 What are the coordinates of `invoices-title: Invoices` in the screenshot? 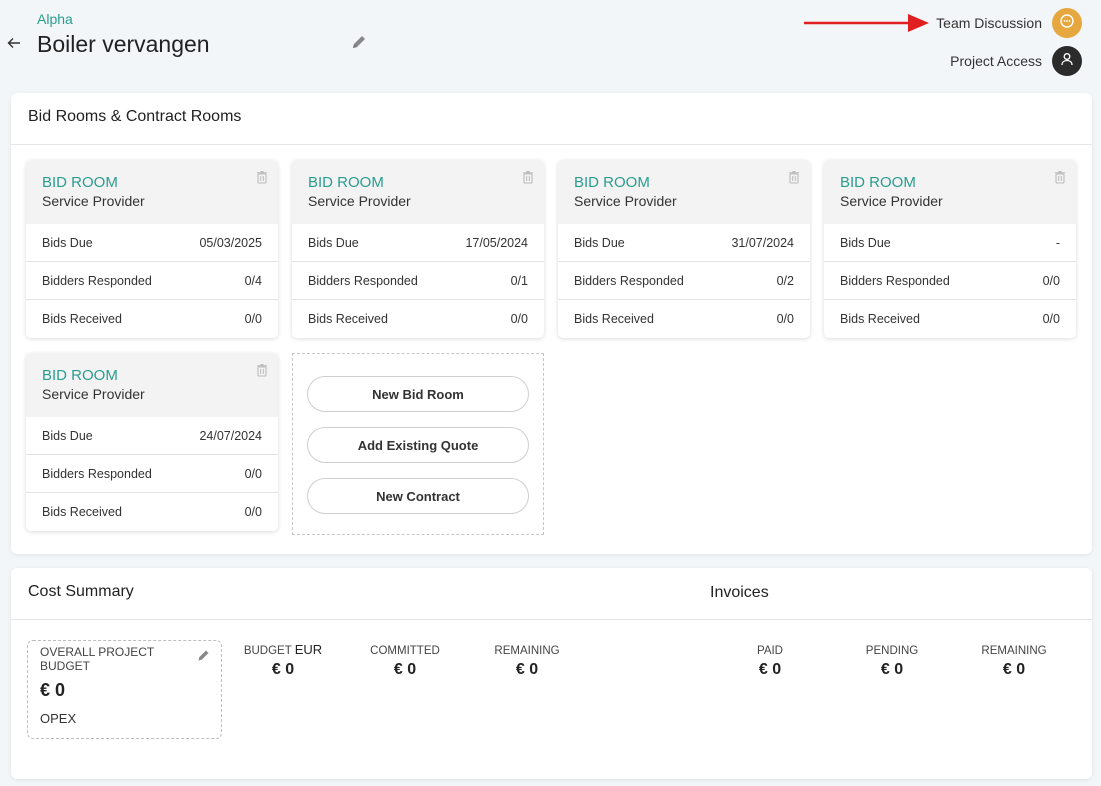 It's located at (739, 592).